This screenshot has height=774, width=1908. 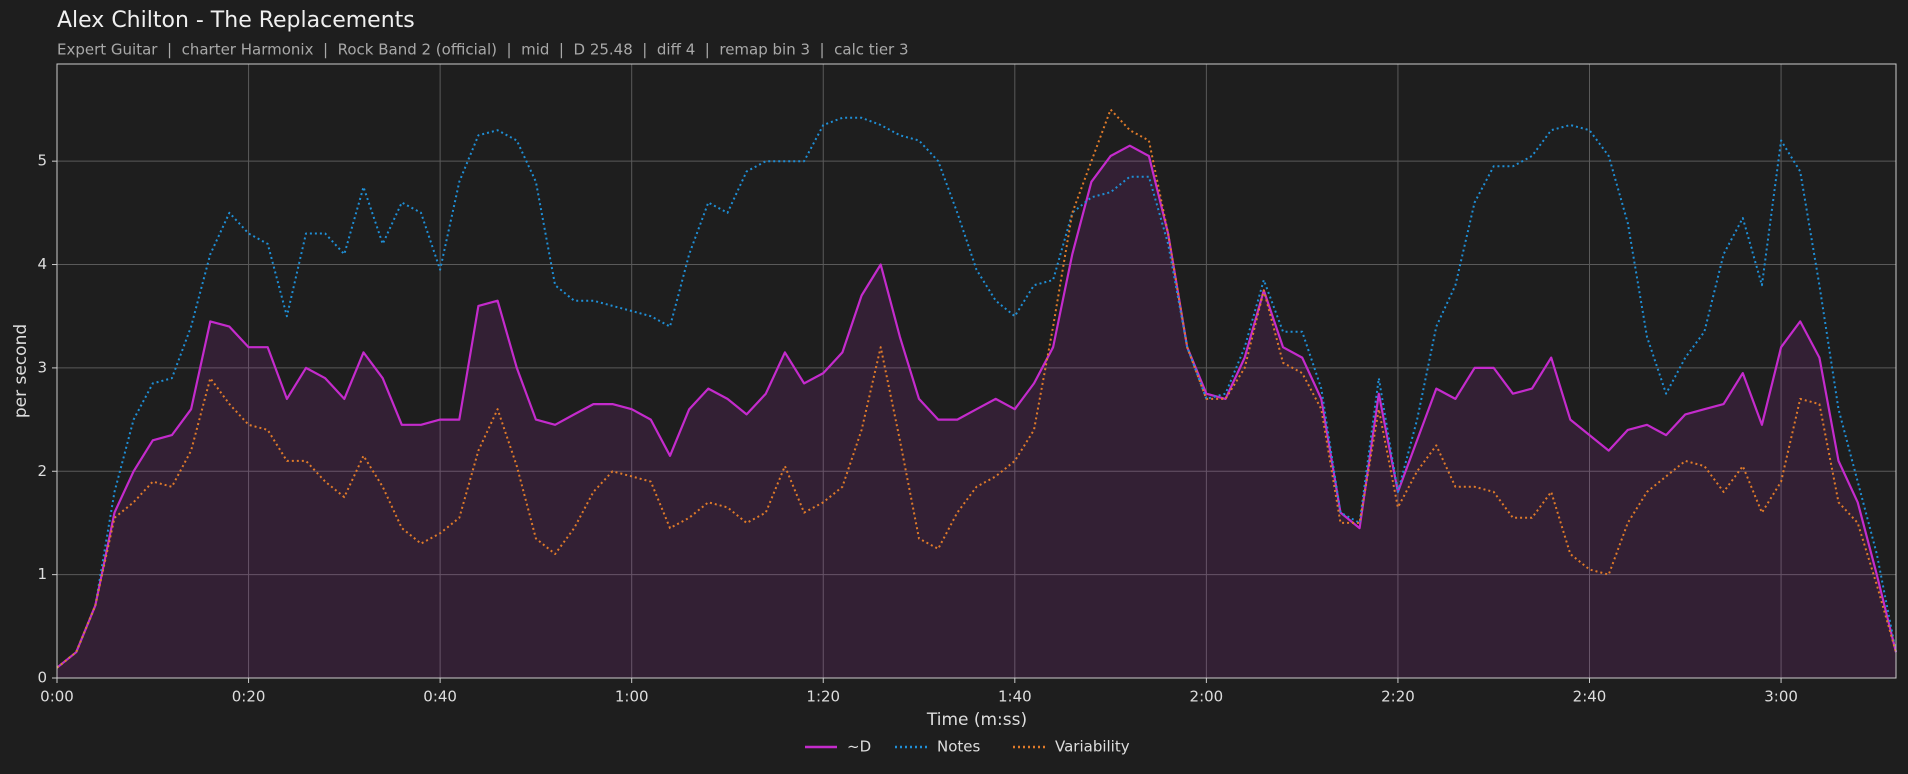 What do you see at coordinates (440, 697) in the screenshot?
I see `x-tick-label: 0:40` at bounding box center [440, 697].